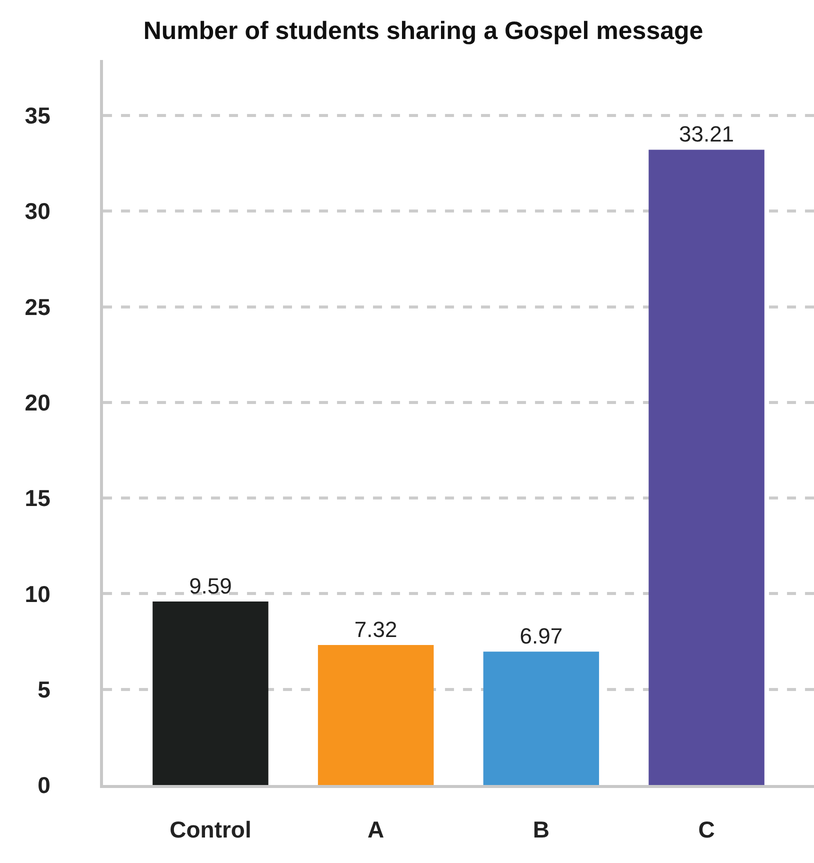 This screenshot has height=863, width=814. I want to click on y-tick-label: 35, so click(37, 115).